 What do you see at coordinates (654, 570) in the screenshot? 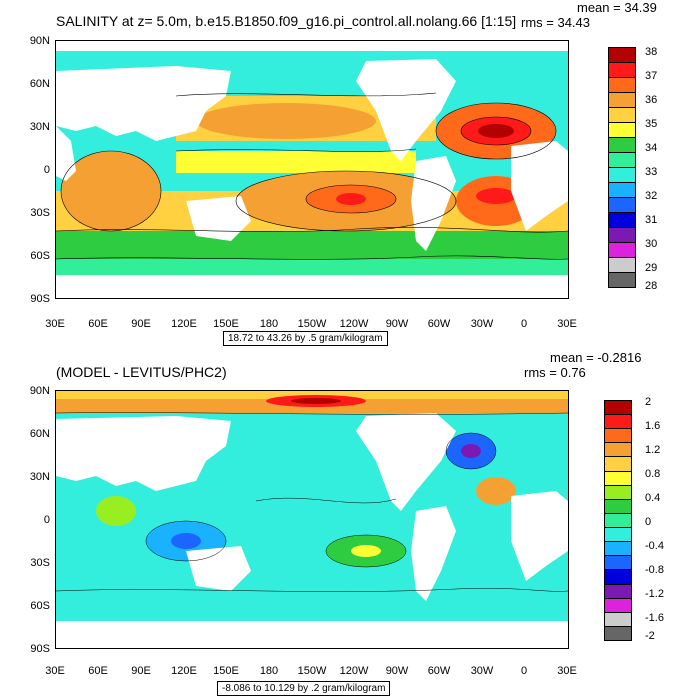
I see `colorbar-label: -0.8` at bounding box center [654, 570].